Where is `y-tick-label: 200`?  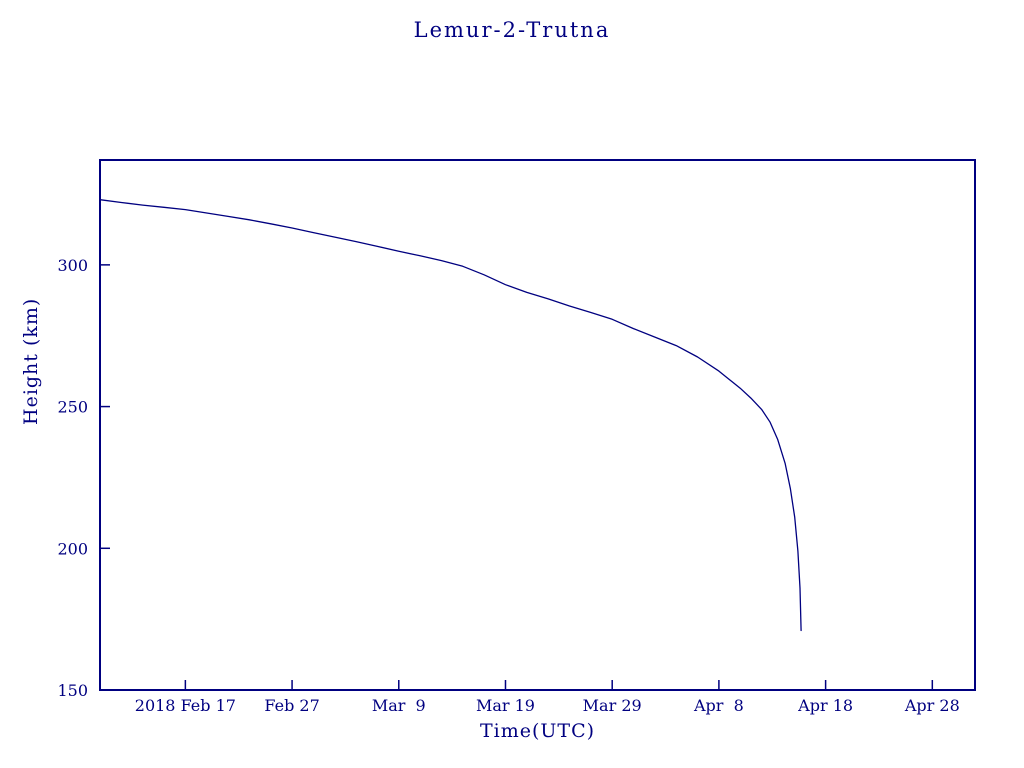 y-tick-label: 200 is located at coordinates (72, 548).